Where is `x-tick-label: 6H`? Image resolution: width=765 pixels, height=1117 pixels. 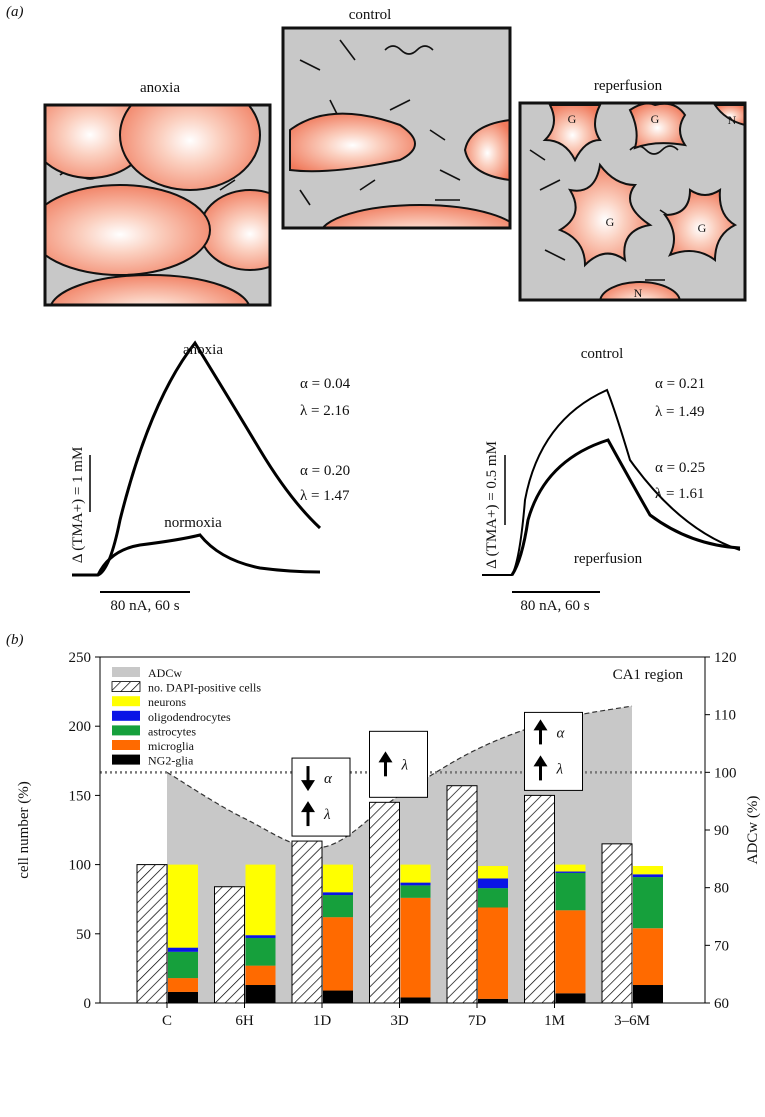 x-tick-label: 6H is located at coordinates (244, 1021).